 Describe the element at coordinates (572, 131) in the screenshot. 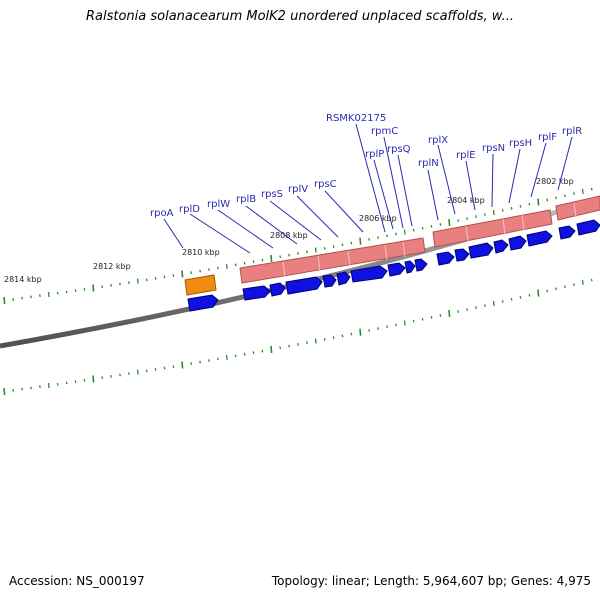

I see `gene-label-rplR: rplR` at that location.